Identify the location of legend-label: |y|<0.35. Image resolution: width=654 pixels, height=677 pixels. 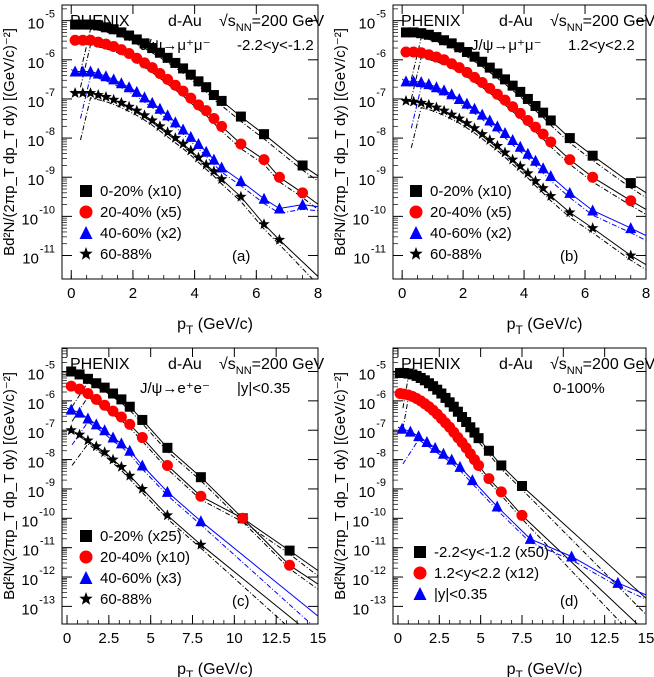
(460, 594).